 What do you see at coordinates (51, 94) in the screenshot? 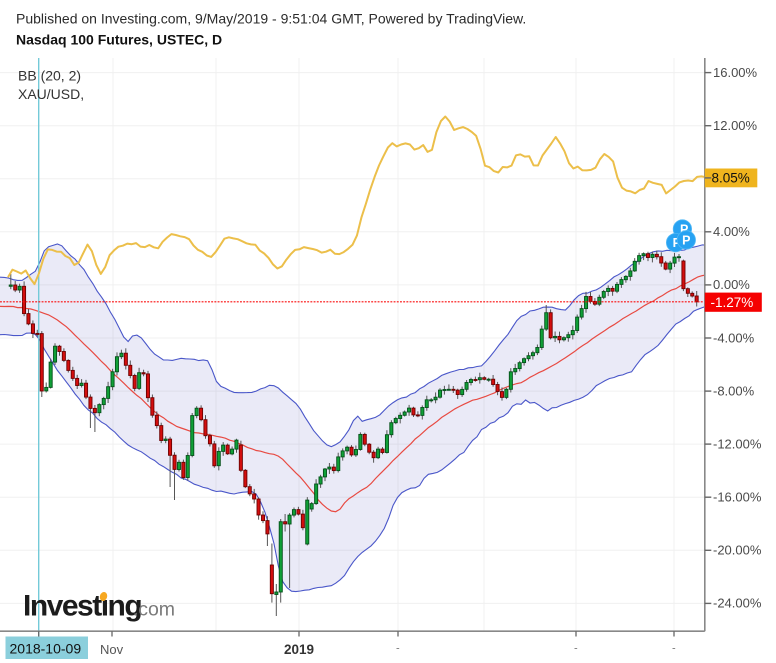
I see `svg-text: XAU/USD,` at bounding box center [51, 94].